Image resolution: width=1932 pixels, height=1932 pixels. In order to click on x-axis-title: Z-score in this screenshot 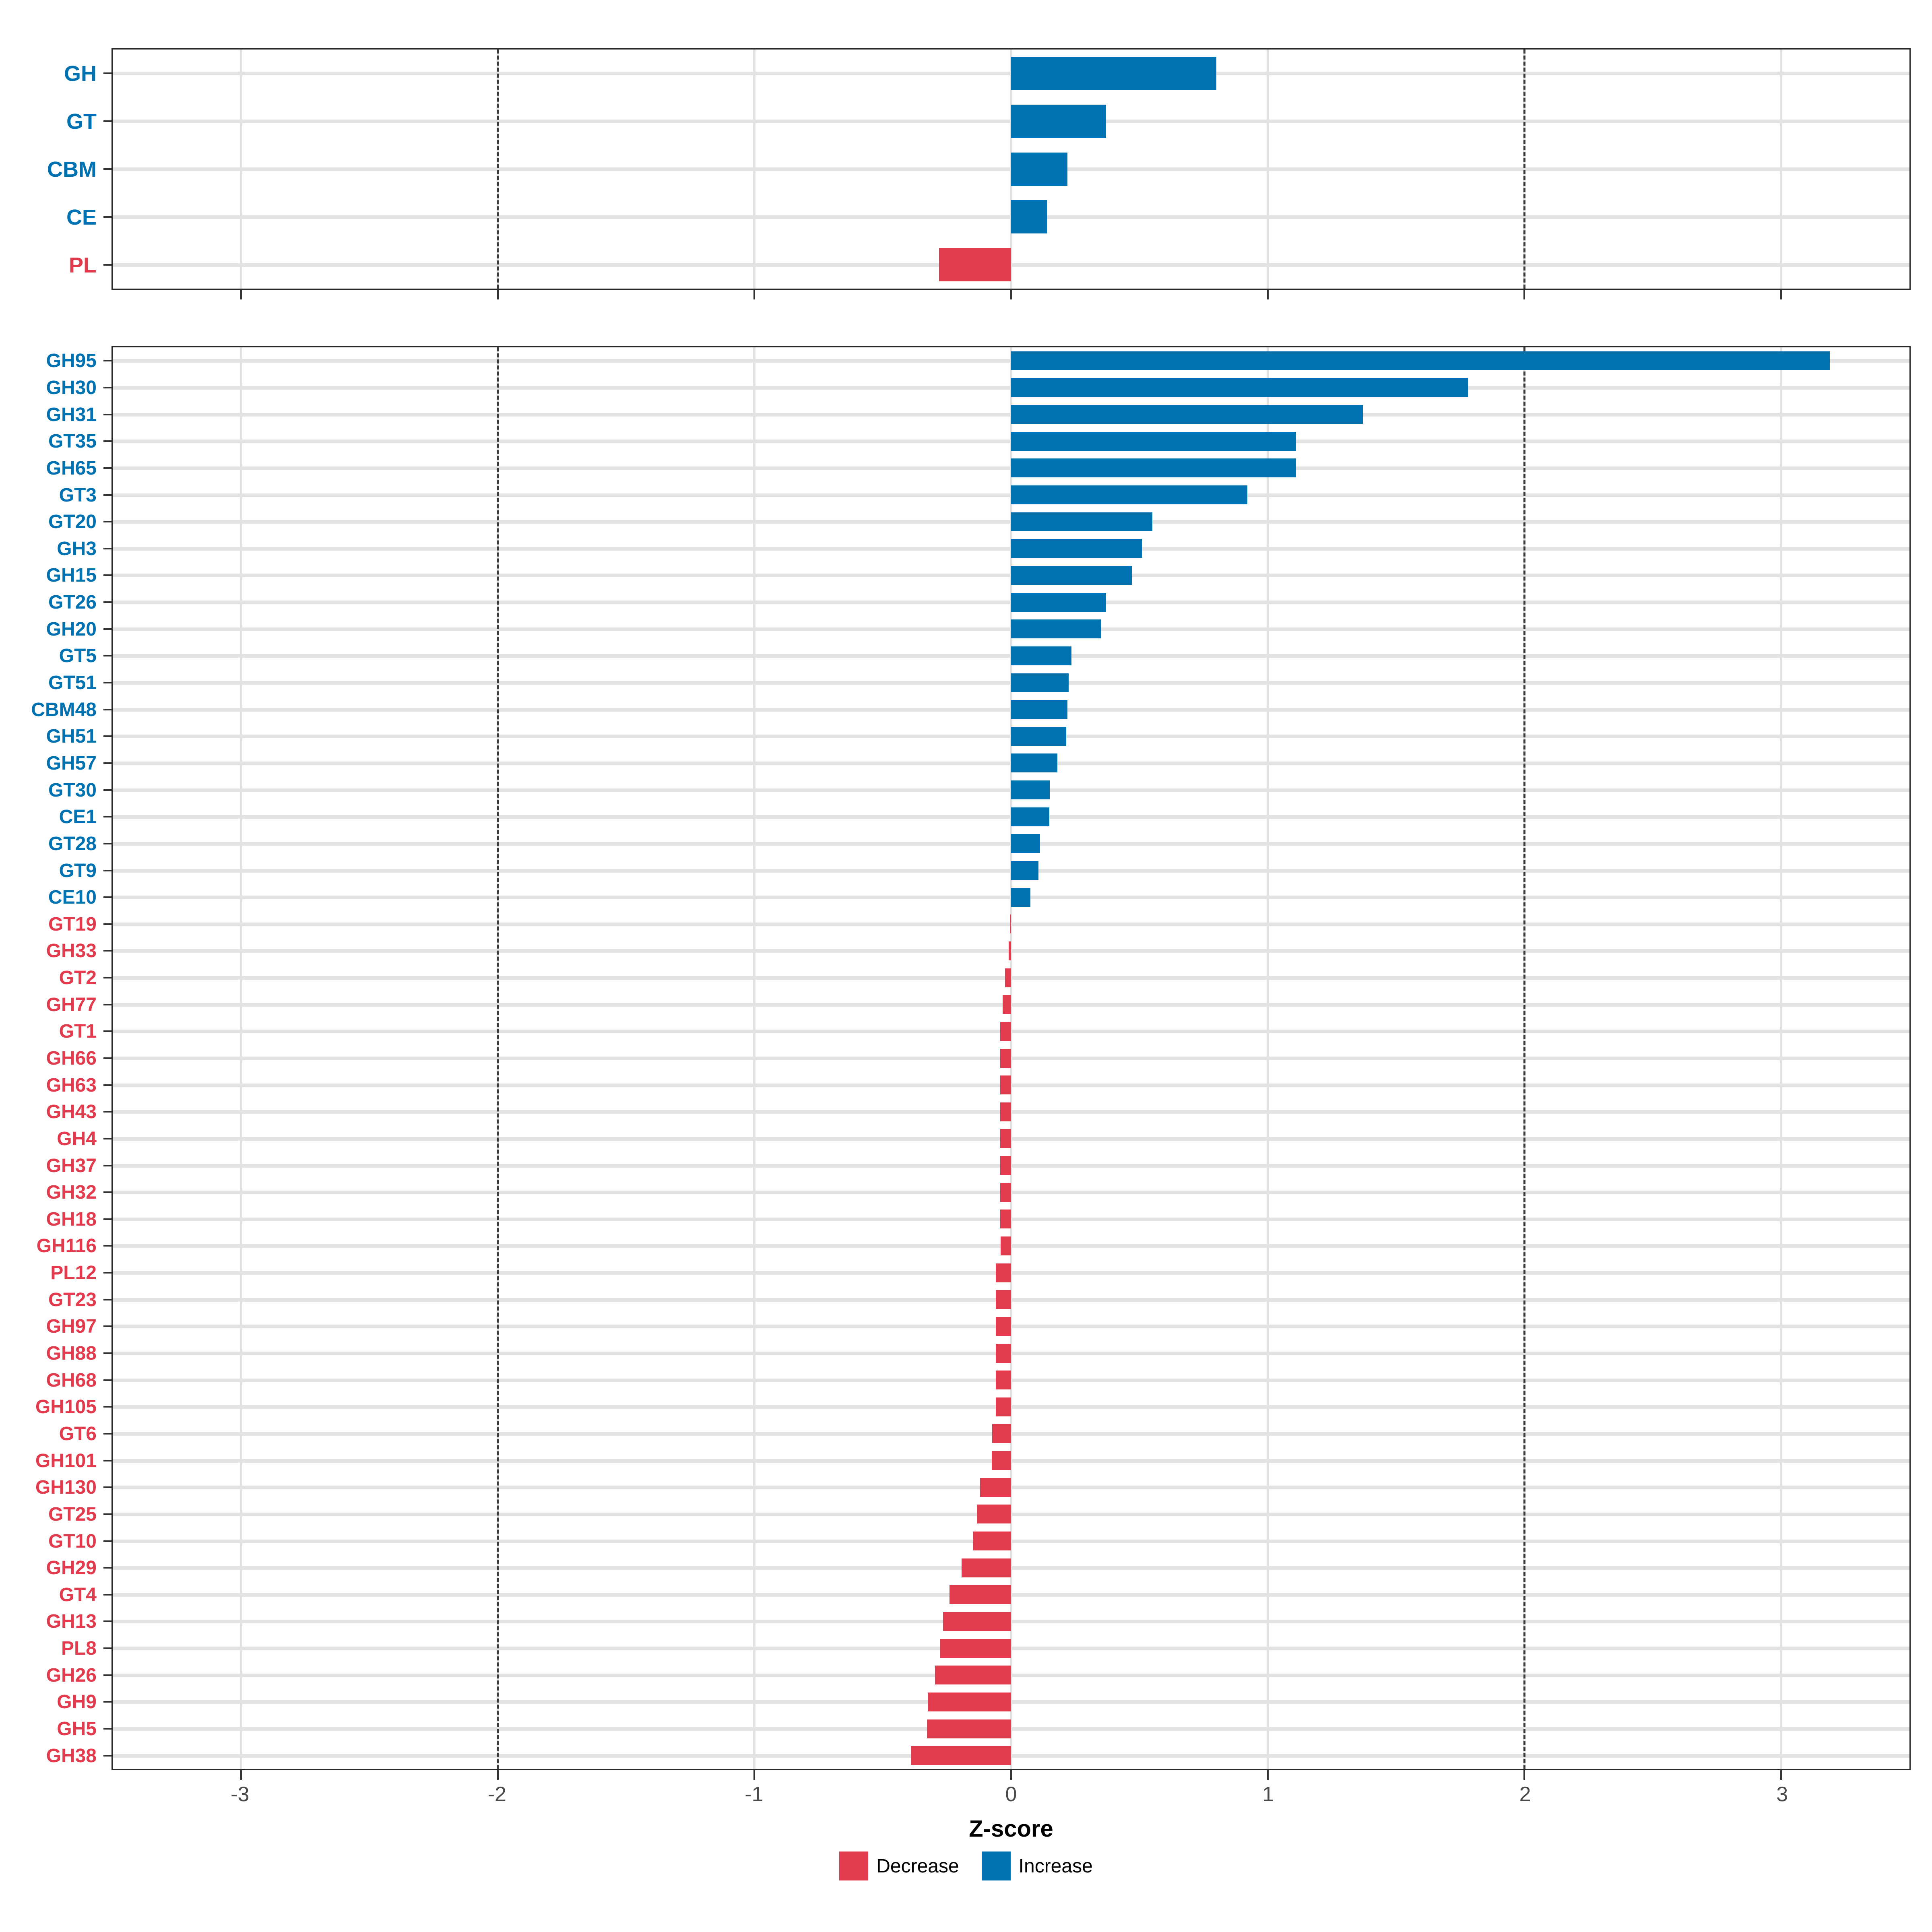, I will do `click(1011, 1829)`.